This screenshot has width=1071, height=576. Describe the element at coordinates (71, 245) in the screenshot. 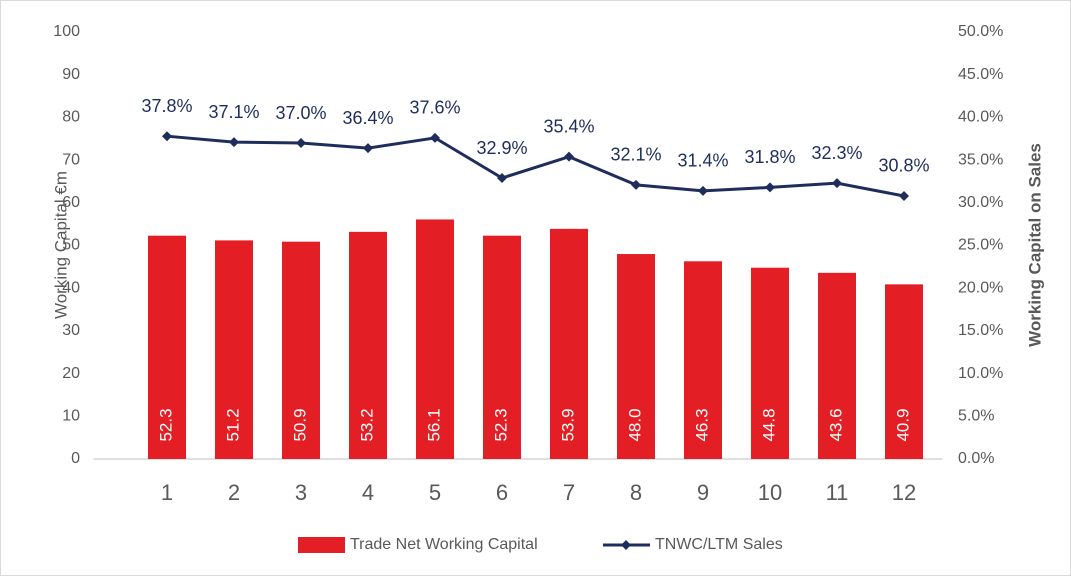

I see `y-tick-label: 50` at that location.